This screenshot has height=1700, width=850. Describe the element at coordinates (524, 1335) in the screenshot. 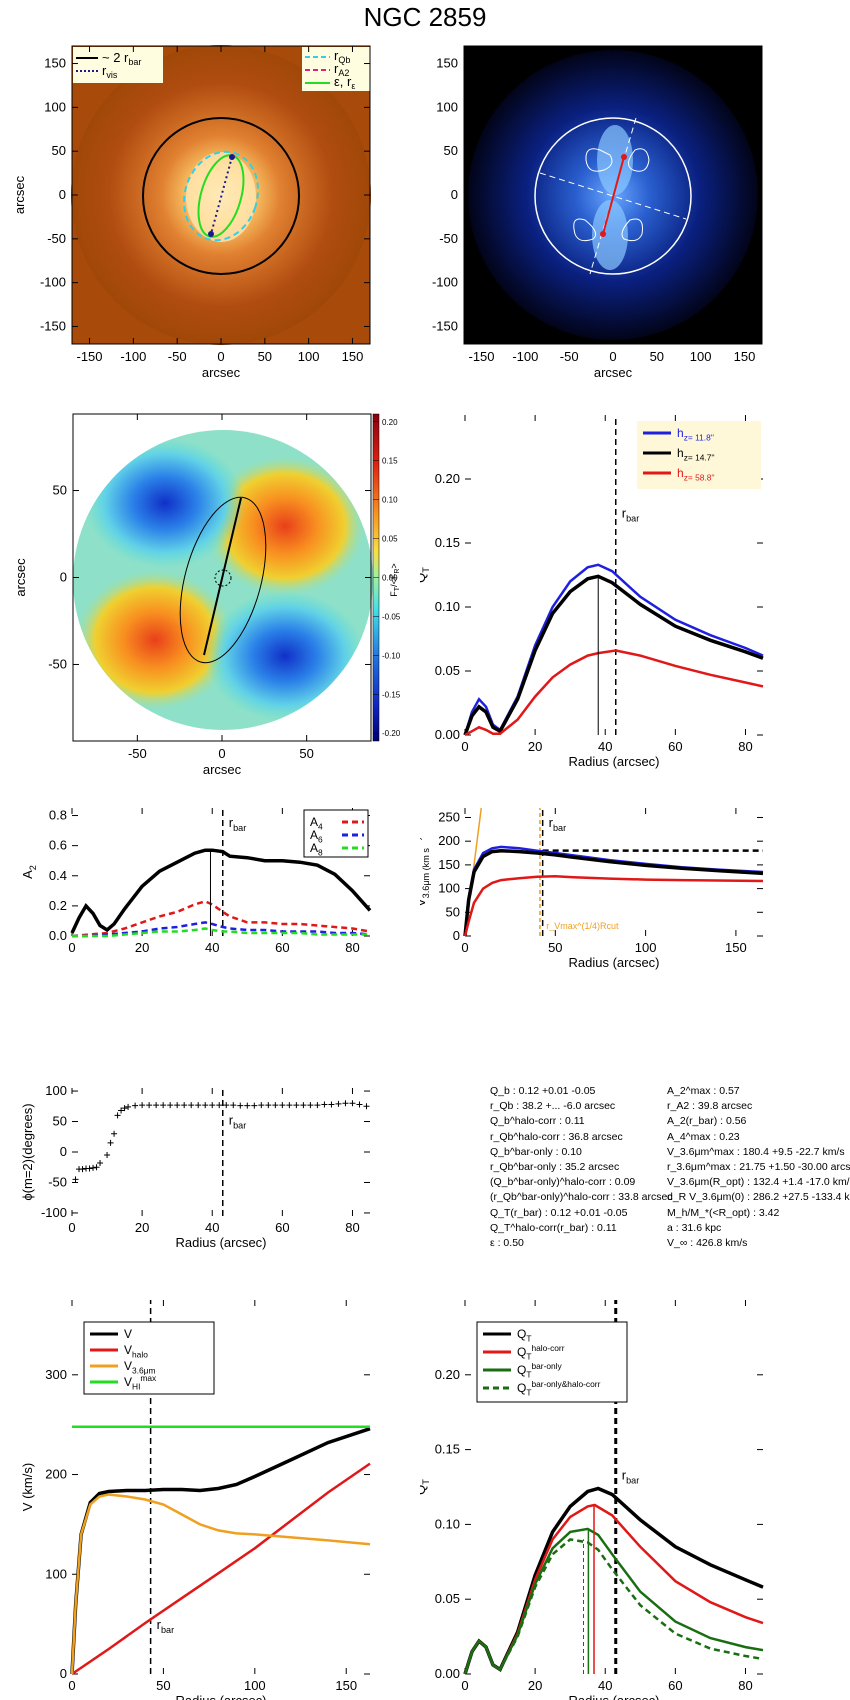

I see `legend-label: QT` at that location.